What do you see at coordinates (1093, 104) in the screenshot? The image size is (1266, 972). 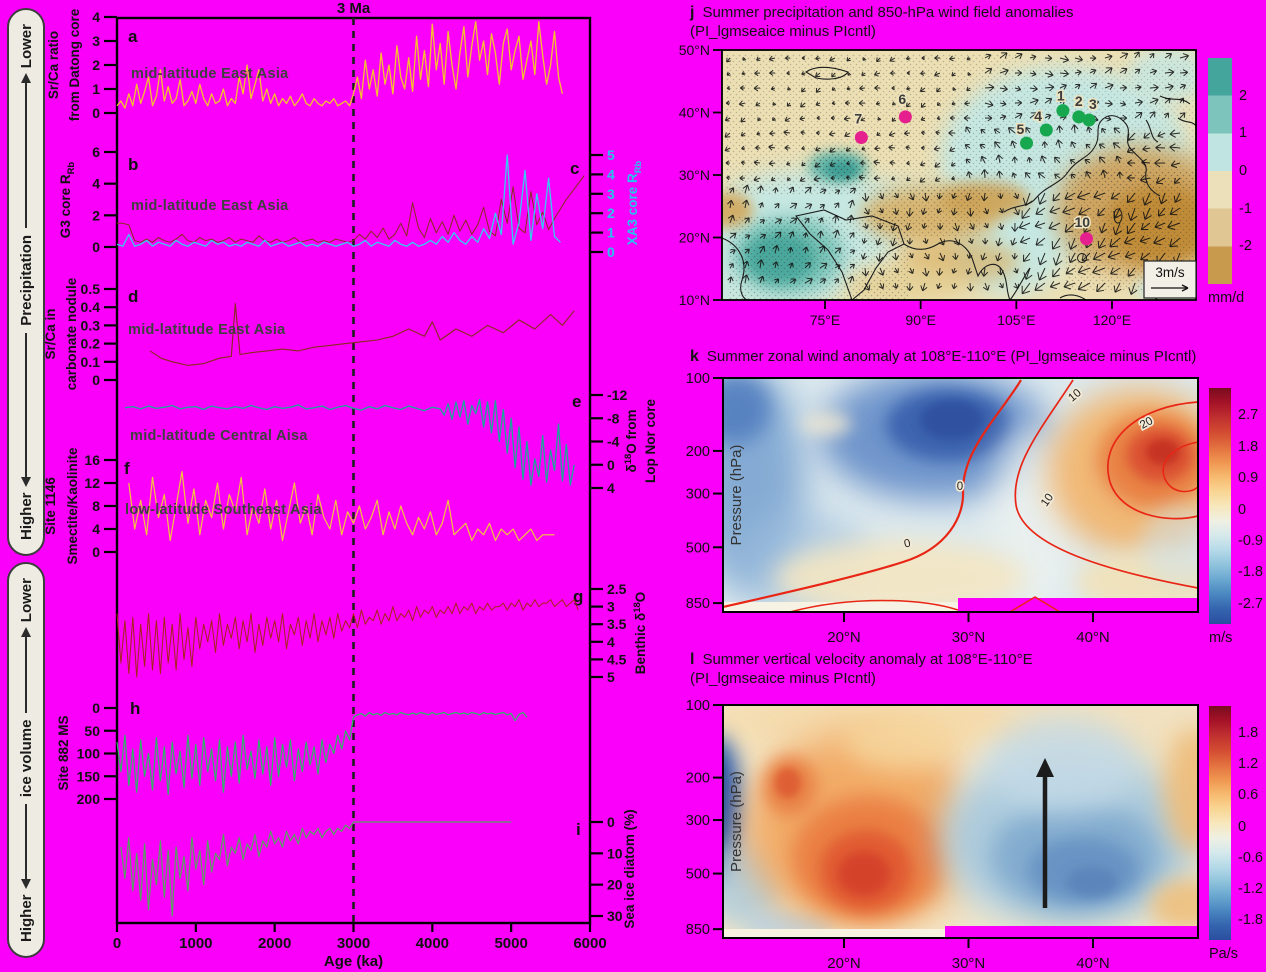 I see `site-label-3: 3` at bounding box center [1093, 104].